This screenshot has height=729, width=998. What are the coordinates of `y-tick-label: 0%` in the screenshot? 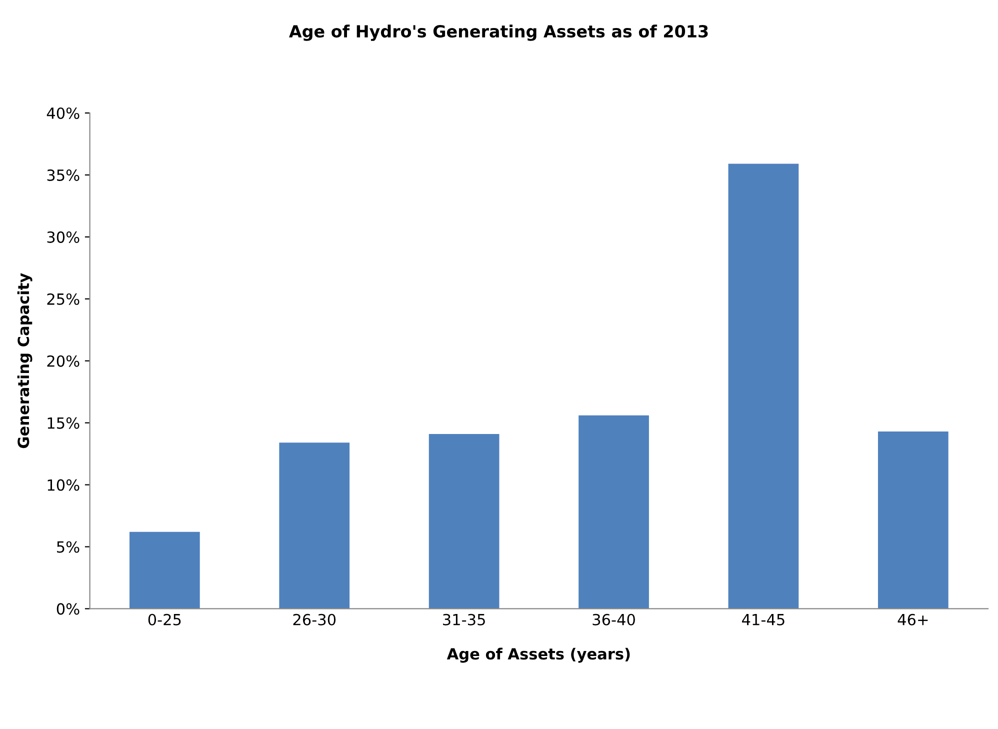 It's located at (68, 609).